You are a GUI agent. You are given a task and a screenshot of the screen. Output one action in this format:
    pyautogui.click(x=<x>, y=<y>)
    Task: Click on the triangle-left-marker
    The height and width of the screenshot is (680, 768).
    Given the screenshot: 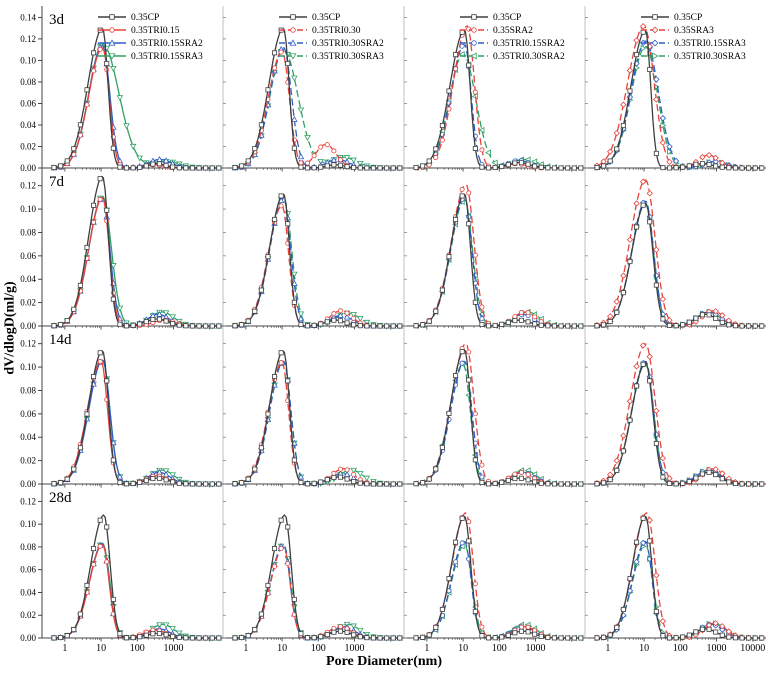 What is the action you would take?
    pyautogui.click(x=488, y=152)
    